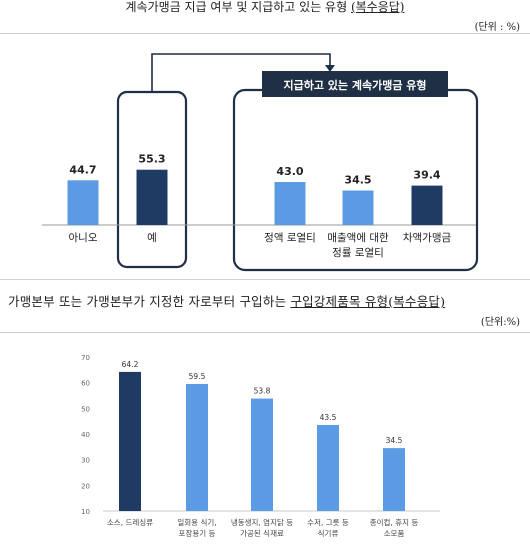 Image resolution: width=530 pixels, height=555 pixels. What do you see at coordinates (130, 522) in the screenshot?
I see `bottom-category-label: 소스, 드레싱류` at bounding box center [130, 522].